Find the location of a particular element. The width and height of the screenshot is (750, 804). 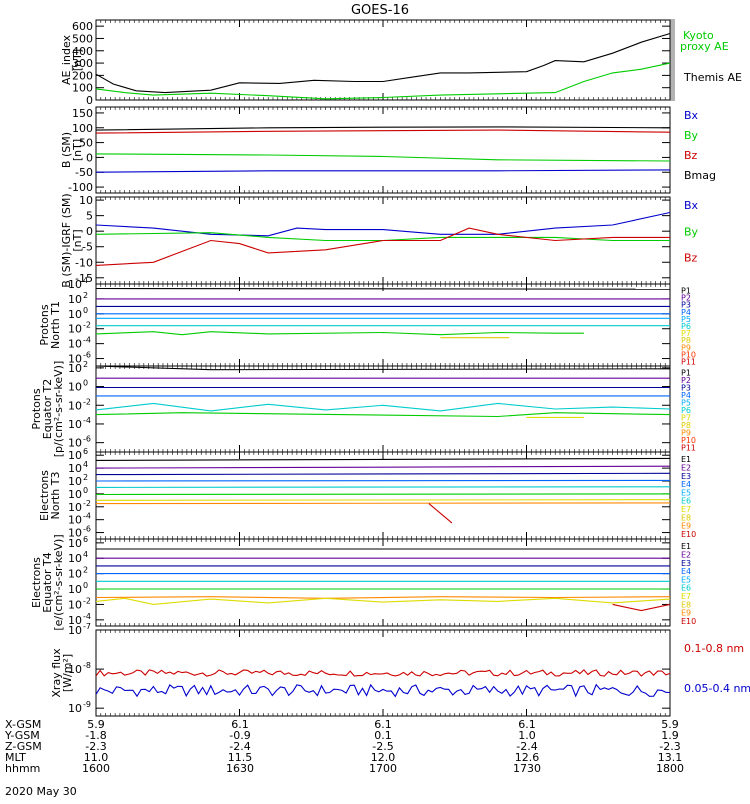

y-tick-exponent: 4 is located at coordinates (85, 464).